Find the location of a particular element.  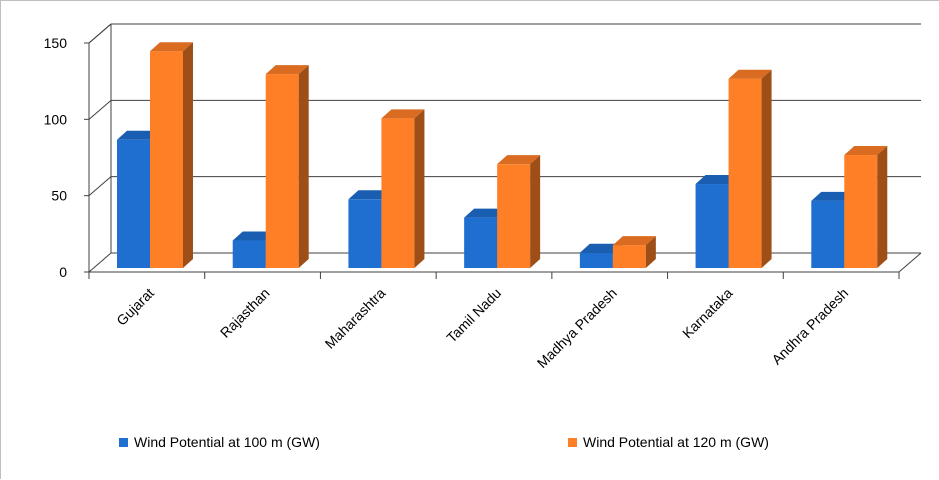

y-tick-label: 150 is located at coordinates (56, 43).